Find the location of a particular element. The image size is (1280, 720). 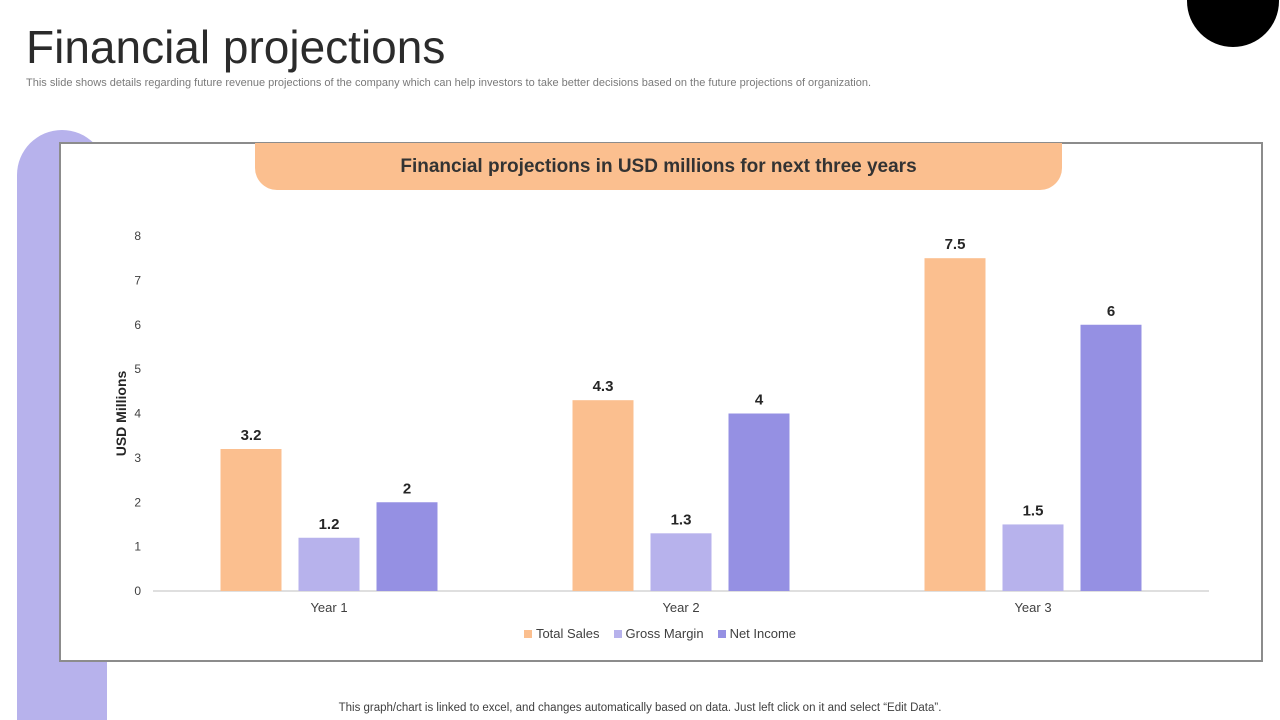

legend-item-net-income: Net Income is located at coordinates (757, 633).